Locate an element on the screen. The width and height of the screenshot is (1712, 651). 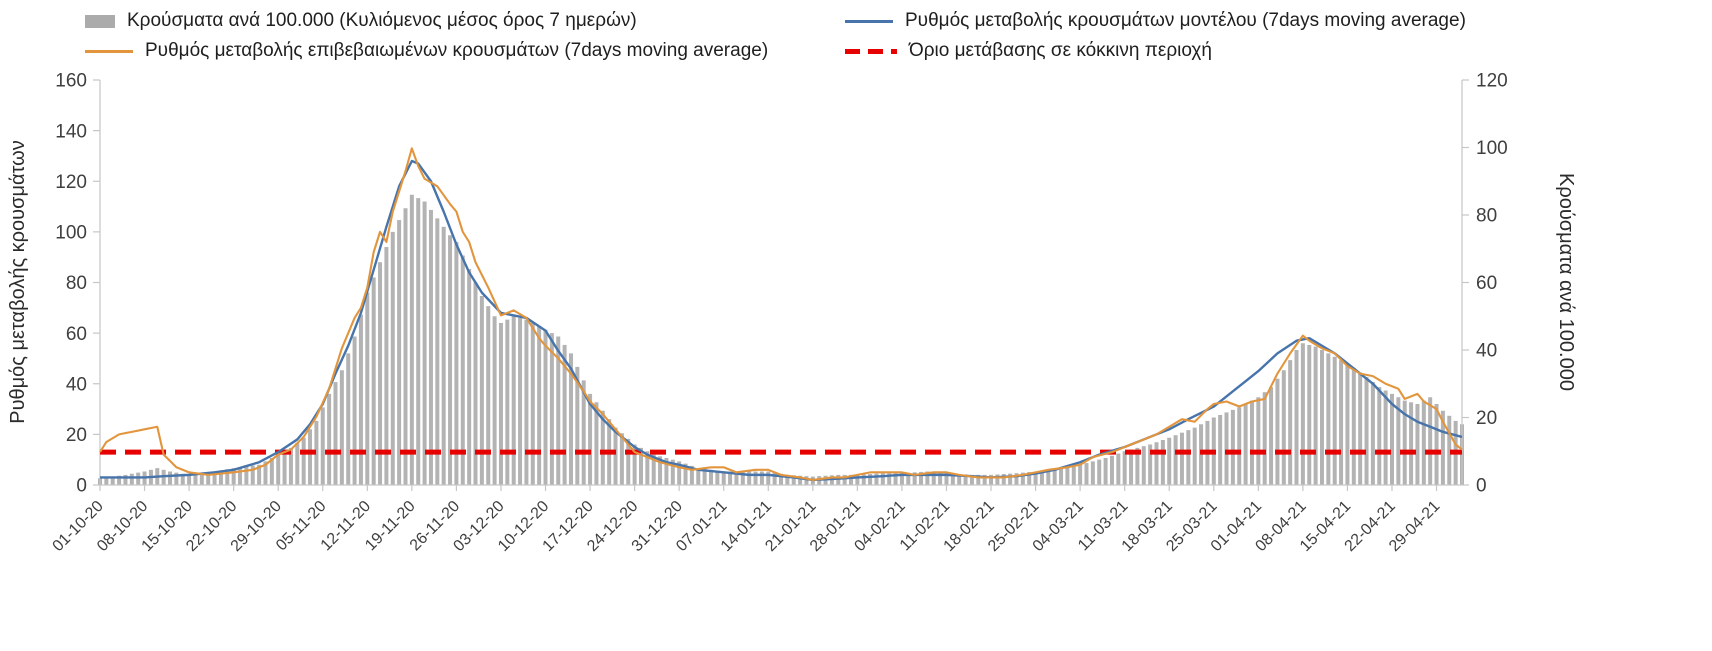
left-tick-label: 40 is located at coordinates (76, 384).